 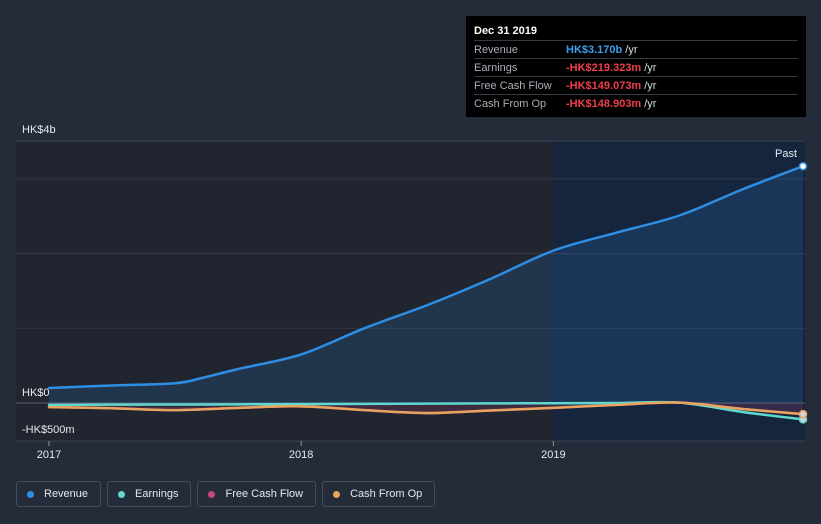 I want to click on tooltip-value: -HK$149.073m, so click(x=604, y=85).